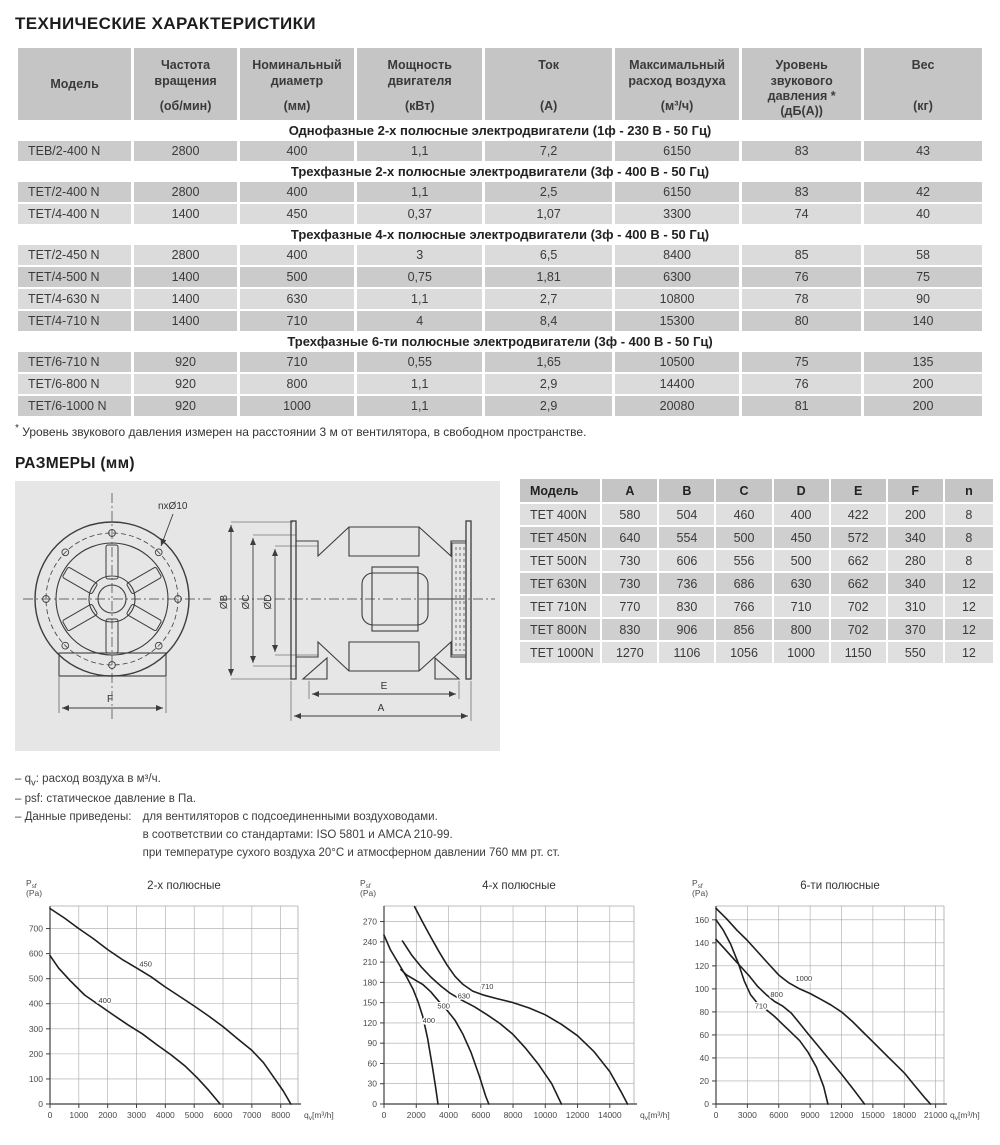 This screenshot has height=1145, width=1000. I want to click on value-cell: 856, so click(744, 629).